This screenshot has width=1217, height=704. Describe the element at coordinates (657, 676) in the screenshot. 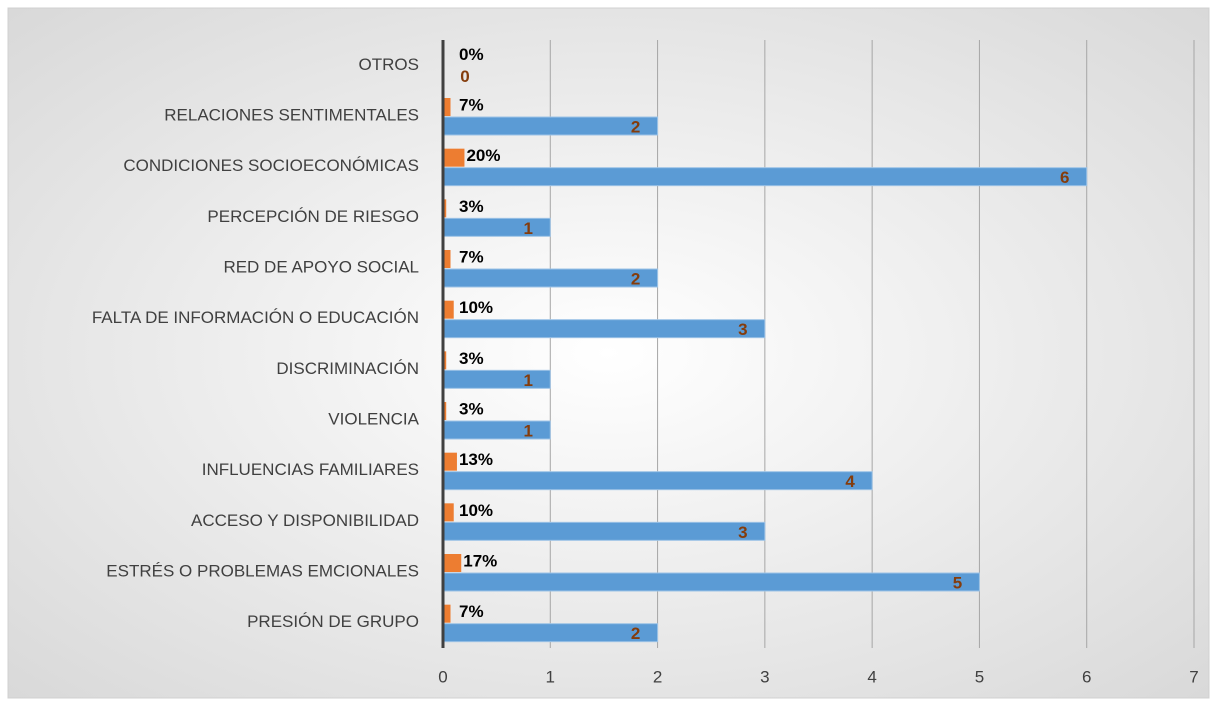

I see `x-tick-label: 2` at that location.